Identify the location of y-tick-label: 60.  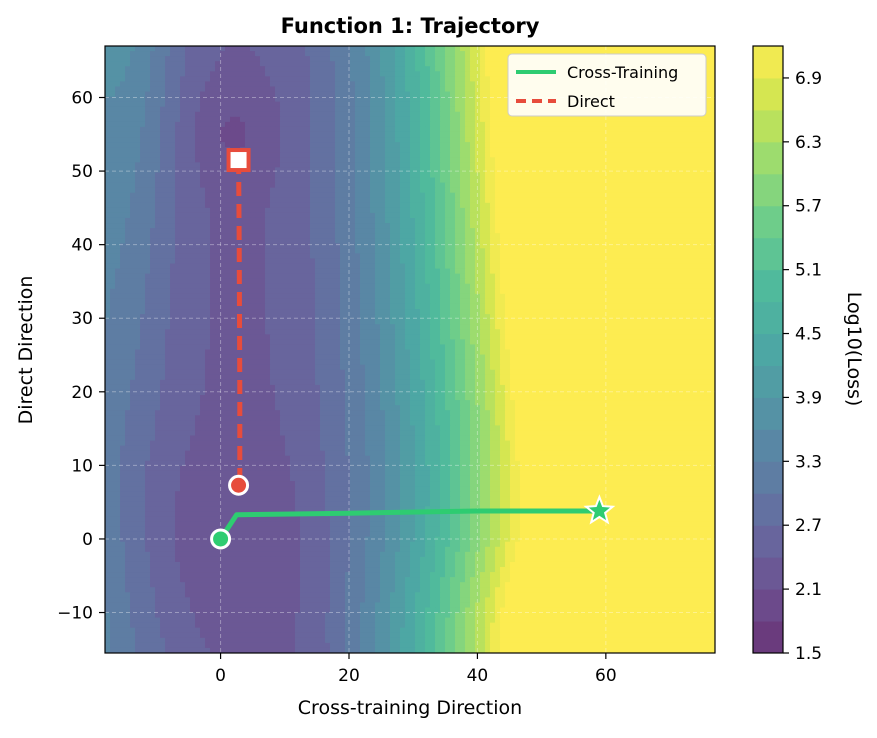
(82, 99).